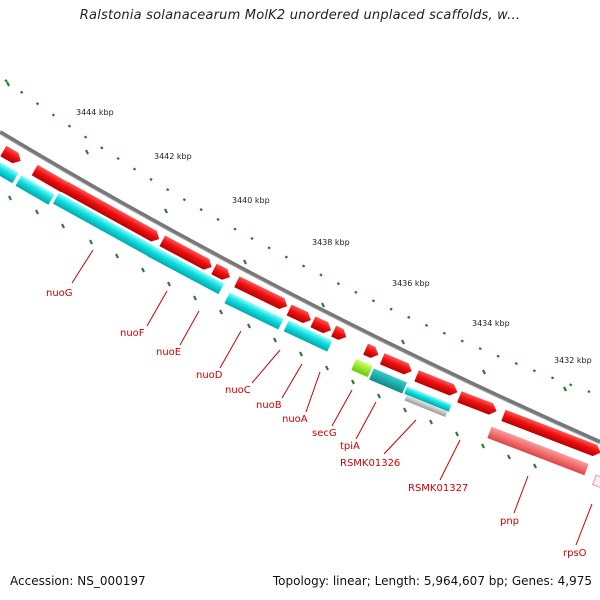 Image resolution: width=600 pixels, height=600 pixels. Describe the element at coordinates (362, 368) in the screenshot. I see `rna-feature` at that location.